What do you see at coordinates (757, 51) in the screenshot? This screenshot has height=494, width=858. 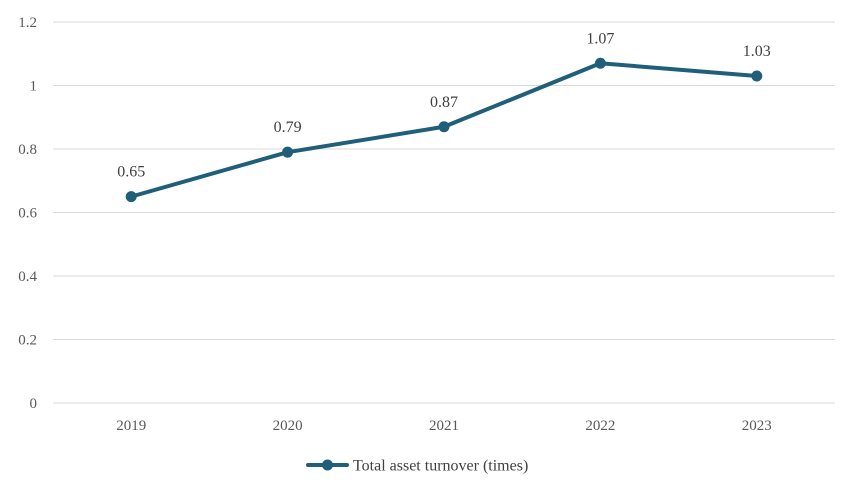 I see `data-label: 1.03` at bounding box center [757, 51].